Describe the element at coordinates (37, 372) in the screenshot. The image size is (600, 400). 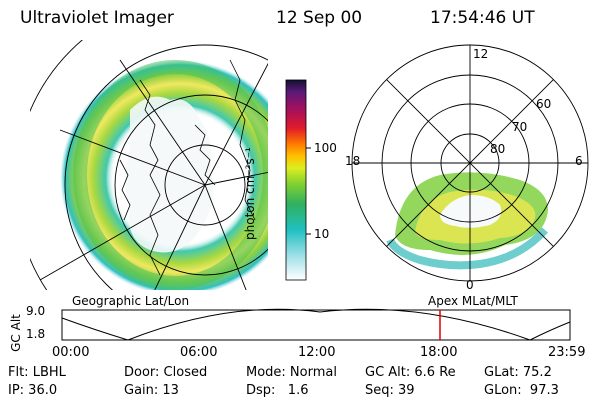
I see `info-flt: Flt: LBHL` at that location.